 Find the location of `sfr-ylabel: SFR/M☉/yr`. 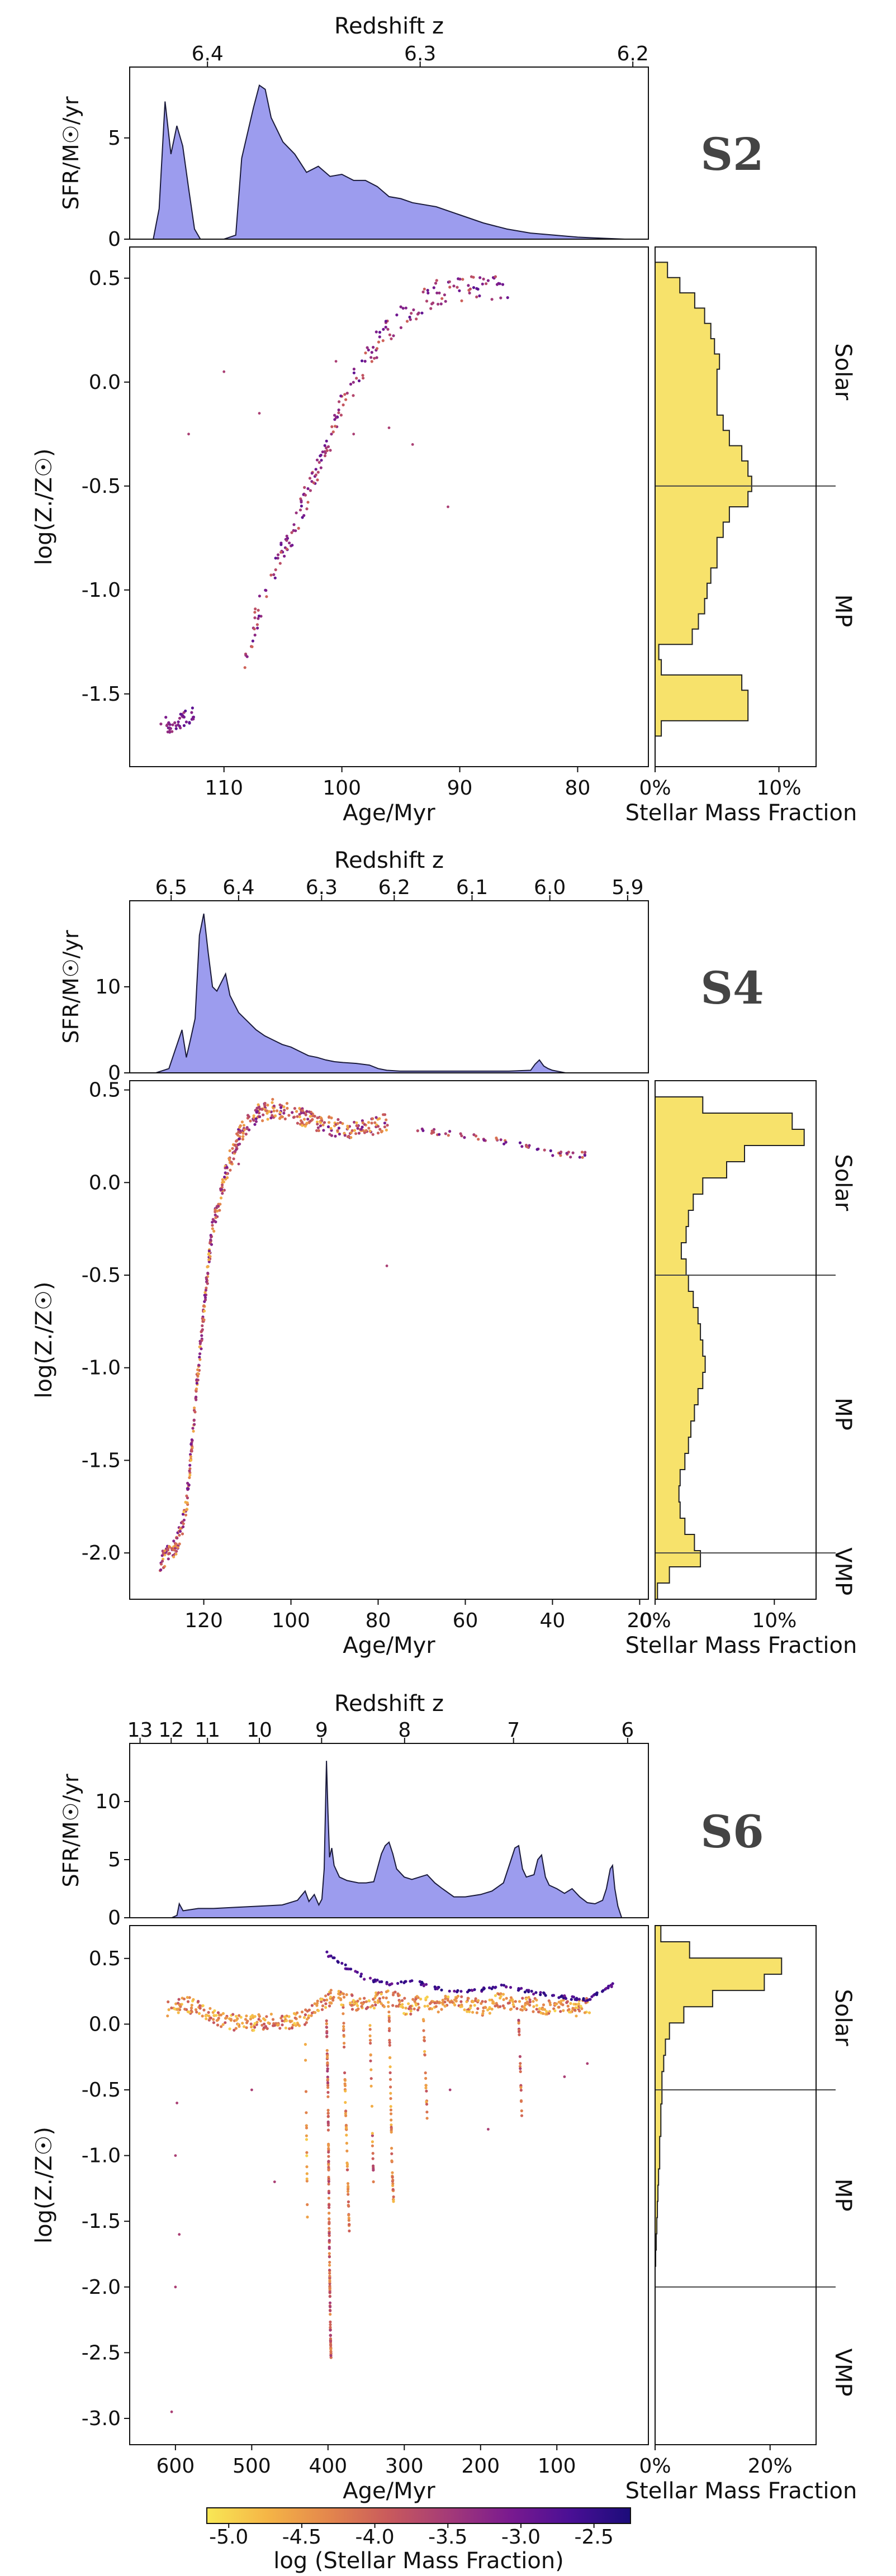

sfr-ylabel: SFR/M☉/yr is located at coordinates (71, 153).